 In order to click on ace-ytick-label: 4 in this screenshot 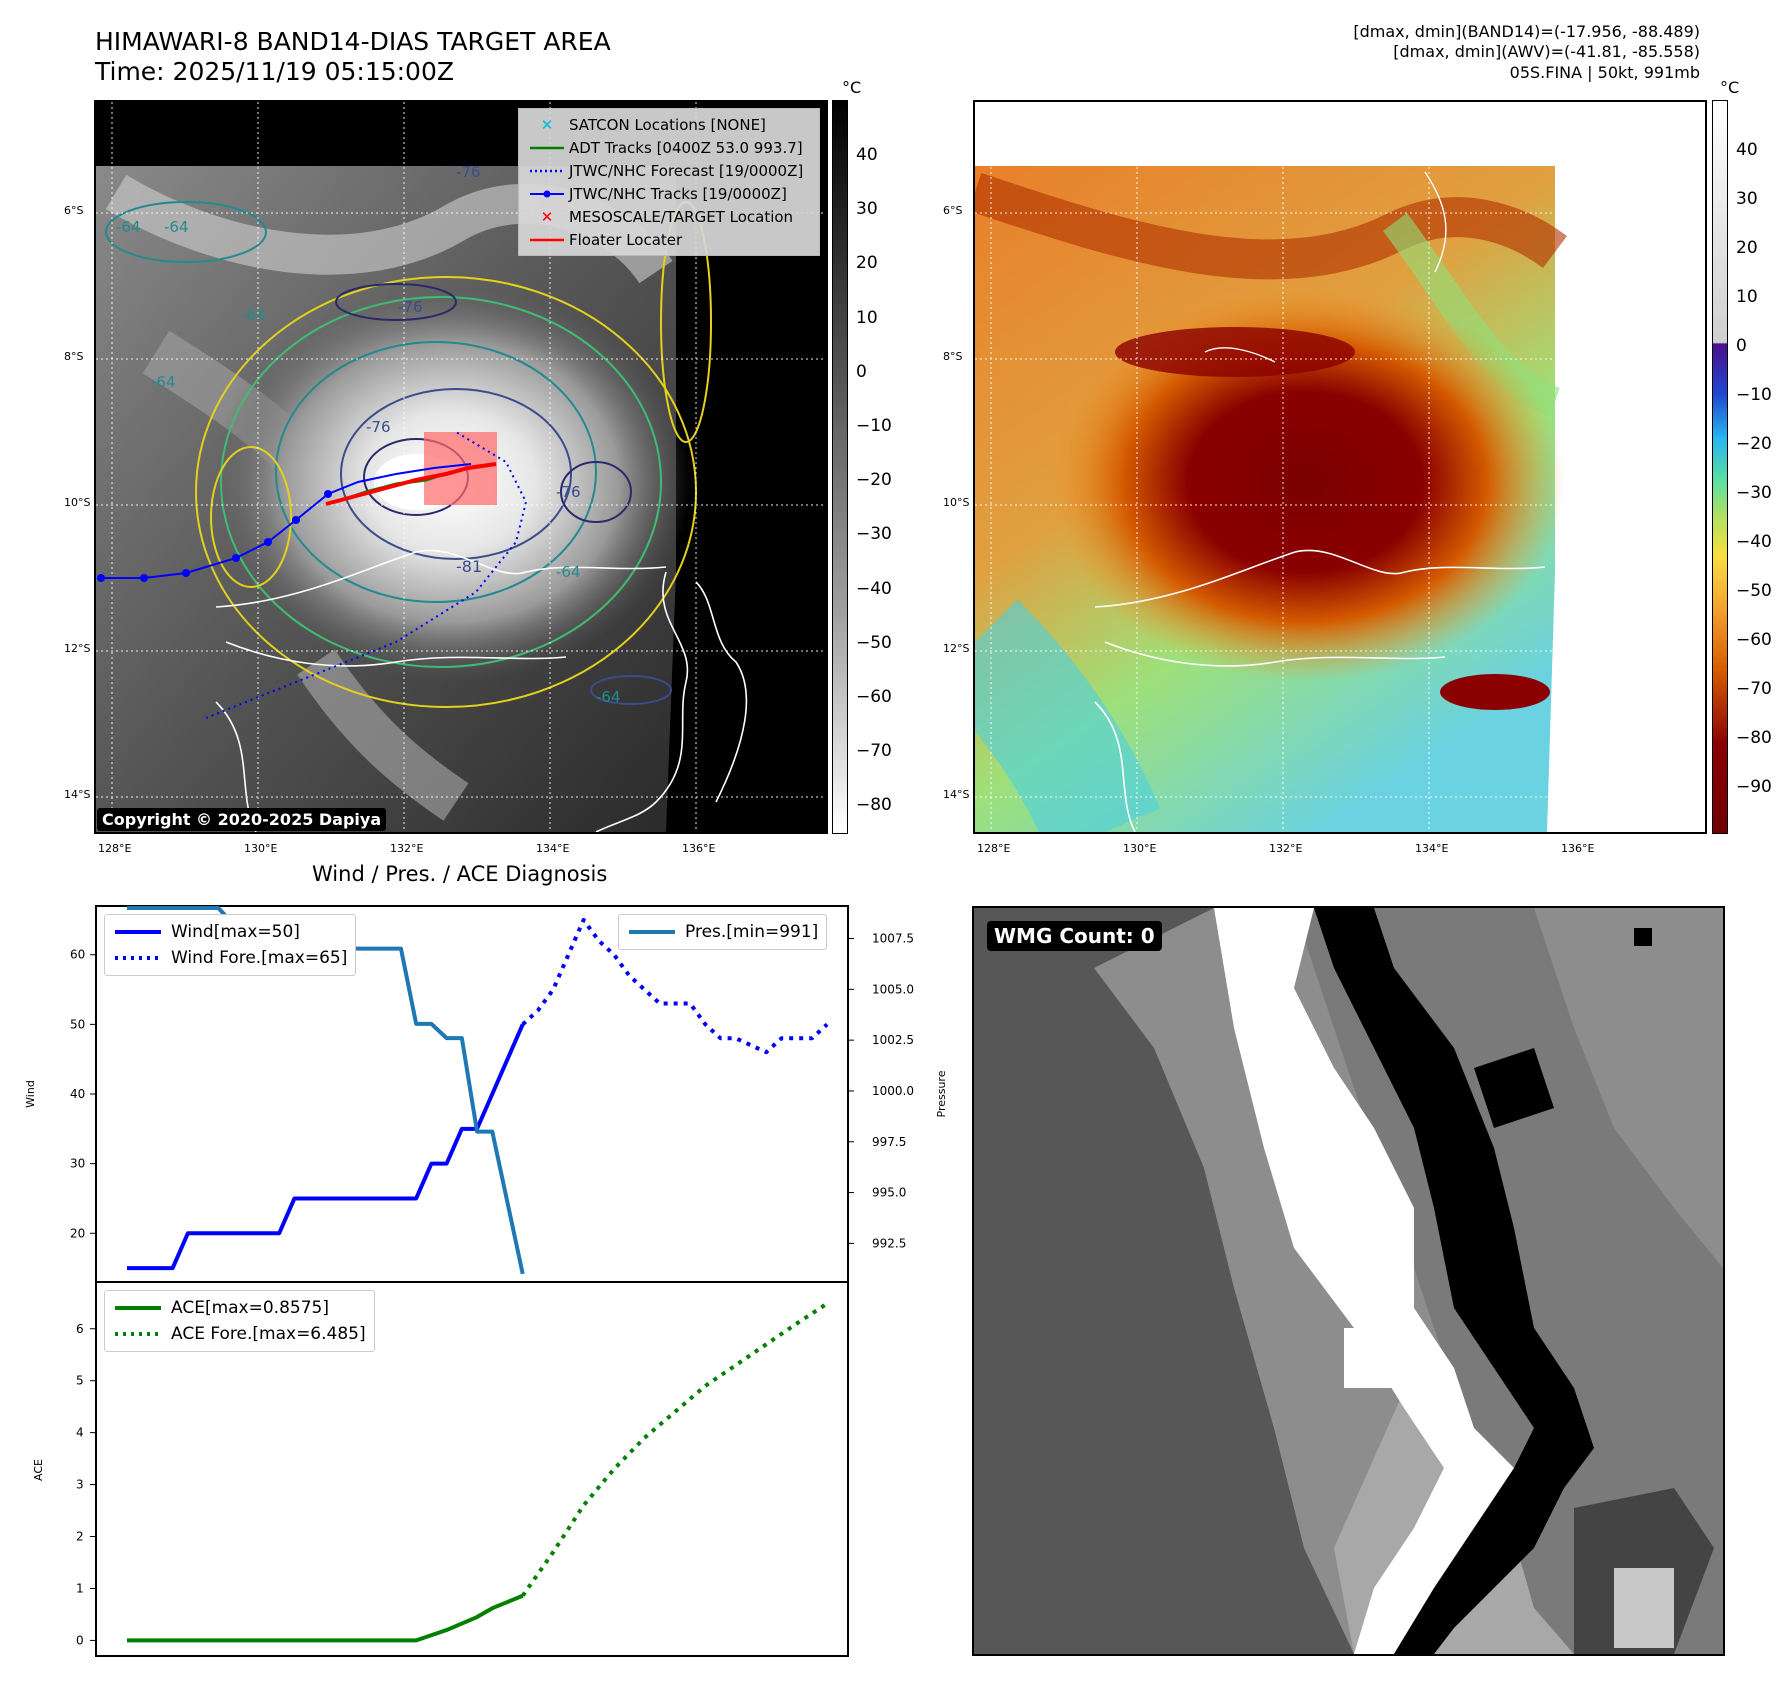, I will do `click(80, 1433)`.